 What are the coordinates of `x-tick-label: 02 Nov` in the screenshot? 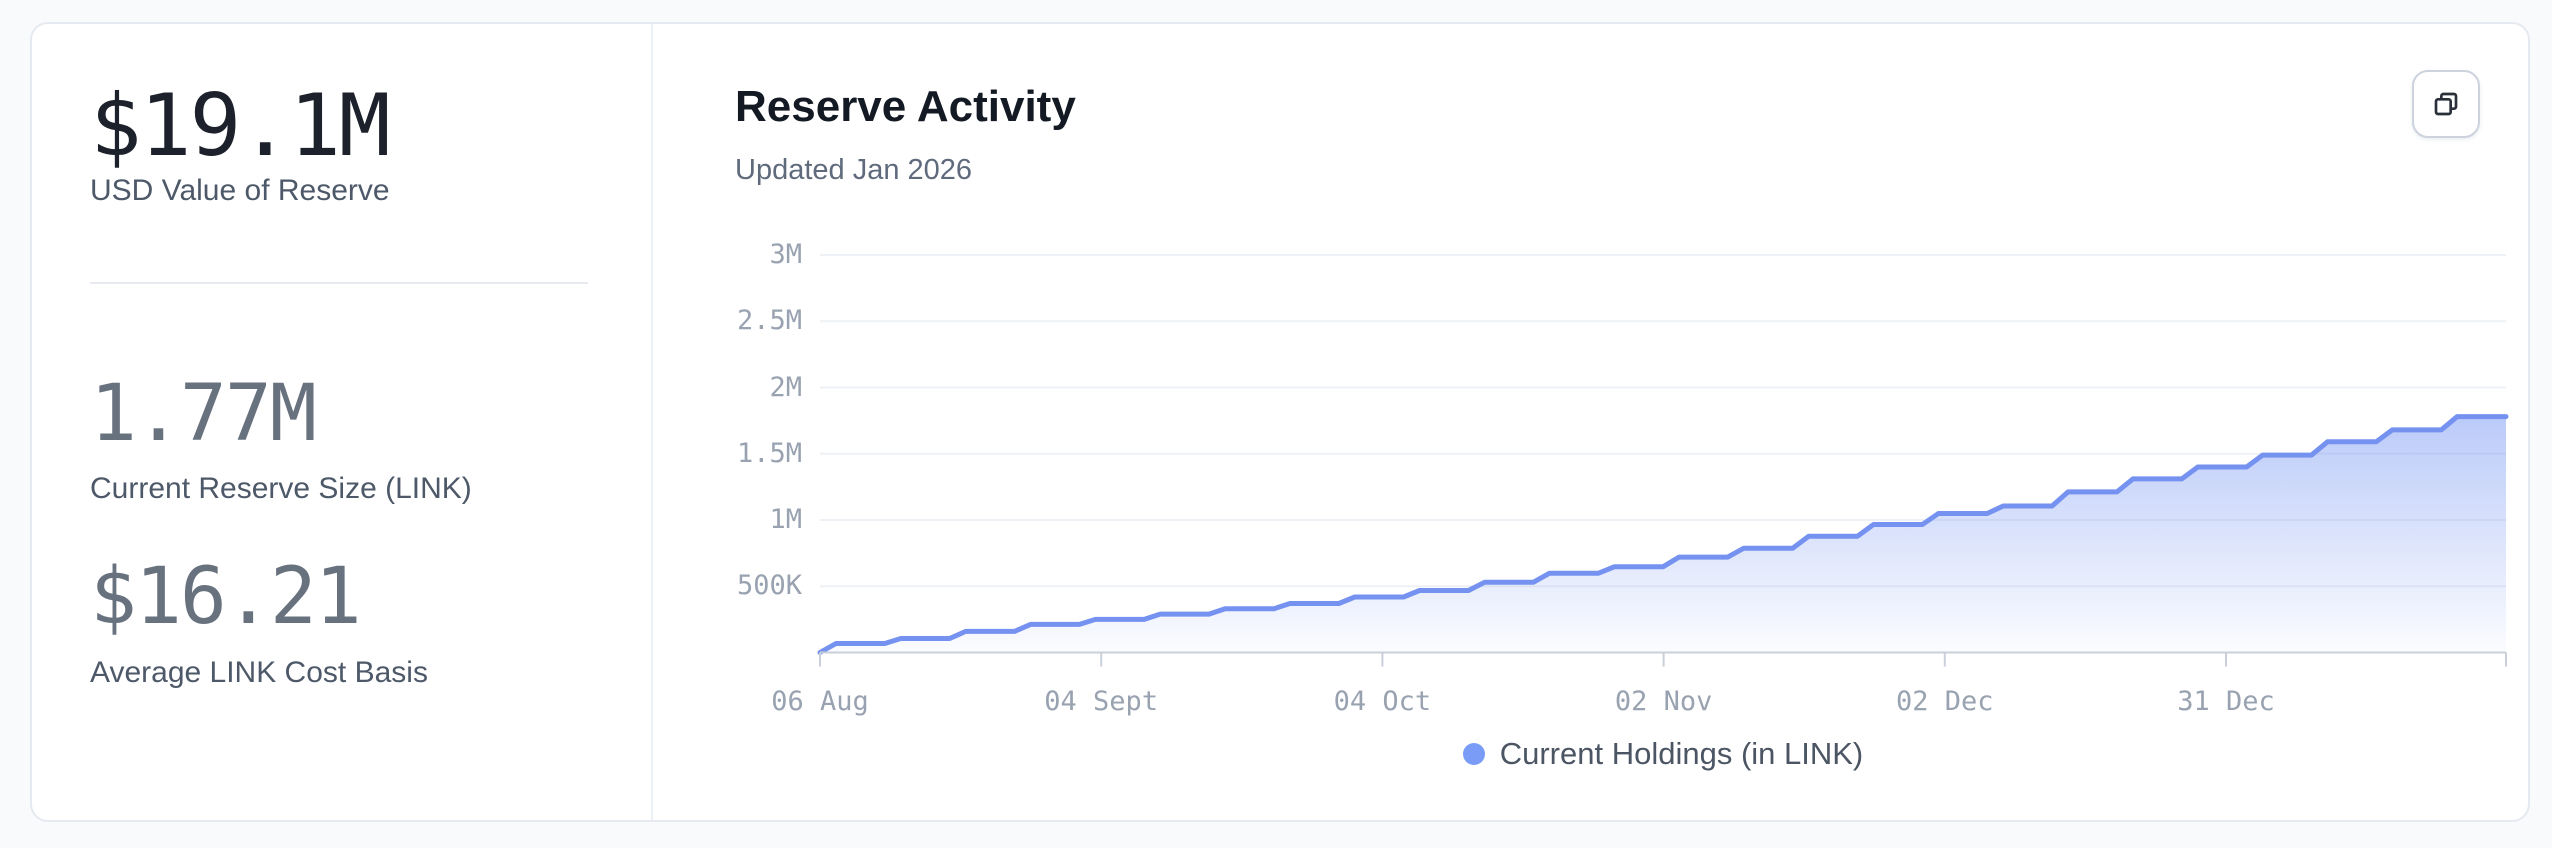 It's located at (1663, 701).